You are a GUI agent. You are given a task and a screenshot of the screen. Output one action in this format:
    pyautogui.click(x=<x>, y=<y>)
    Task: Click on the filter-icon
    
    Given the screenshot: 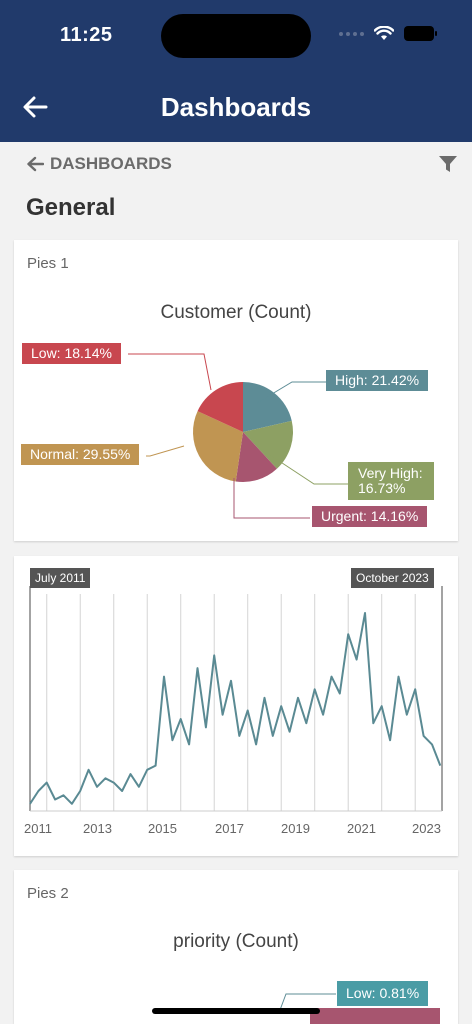 What is the action you would take?
    pyautogui.click(x=448, y=164)
    